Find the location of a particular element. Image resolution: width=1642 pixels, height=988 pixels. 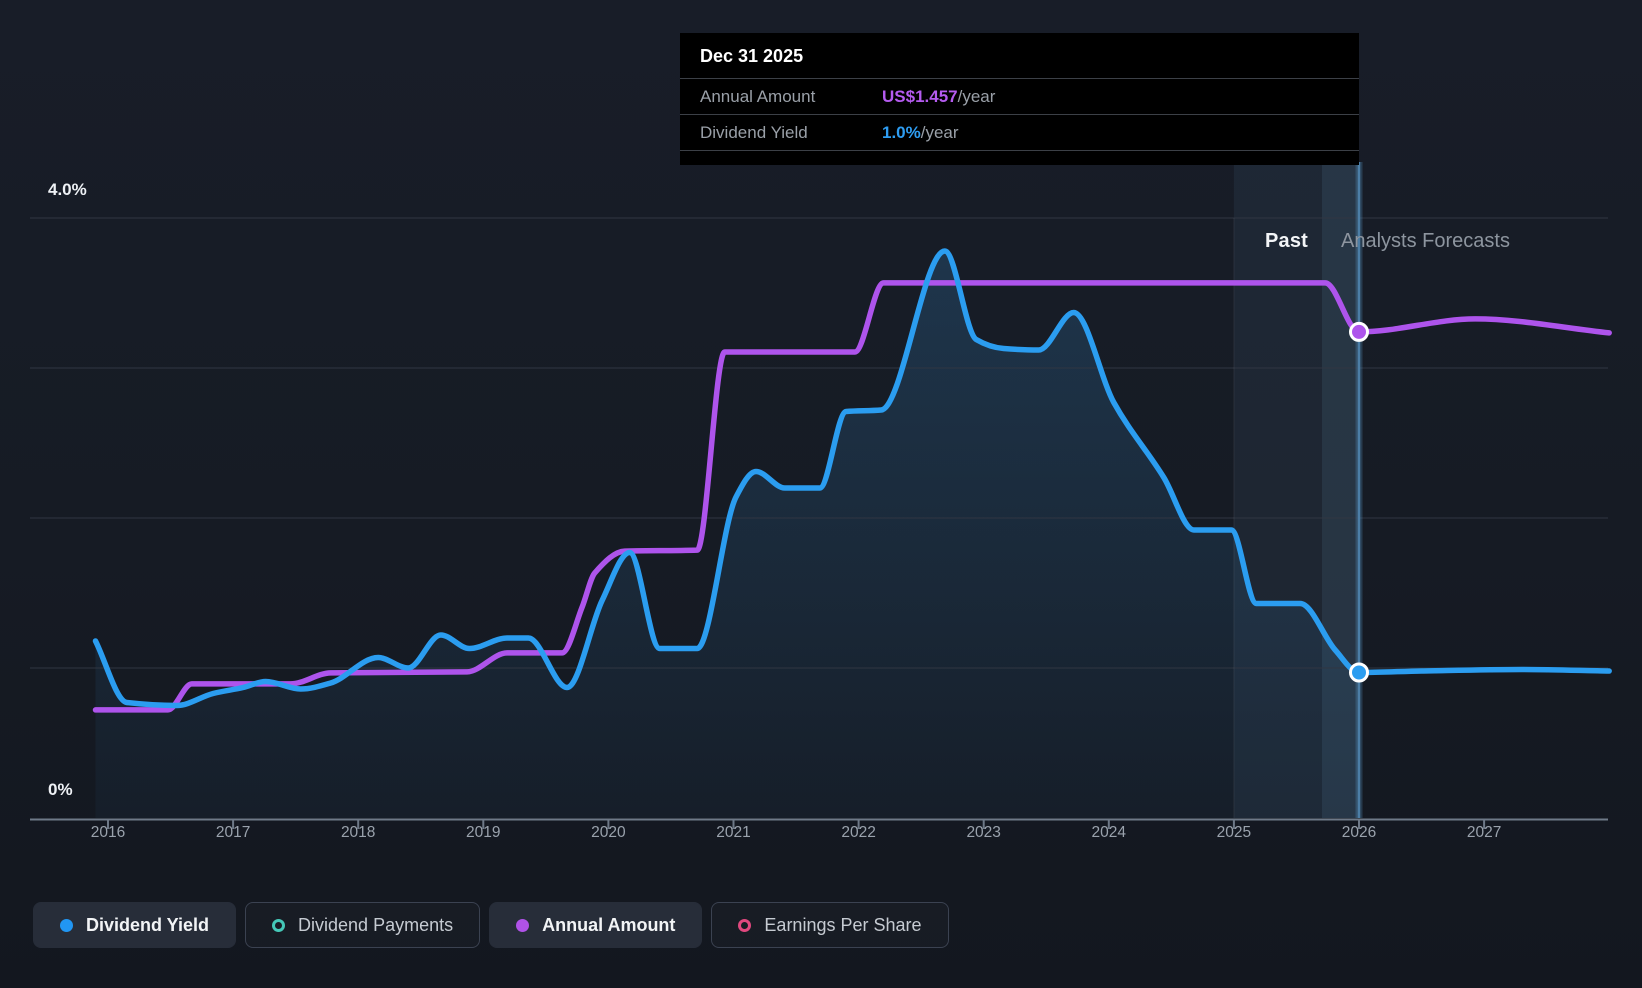

tooltip-row-dividend-yield: Dividend Yield 1.0%/year is located at coordinates (1019, 132).